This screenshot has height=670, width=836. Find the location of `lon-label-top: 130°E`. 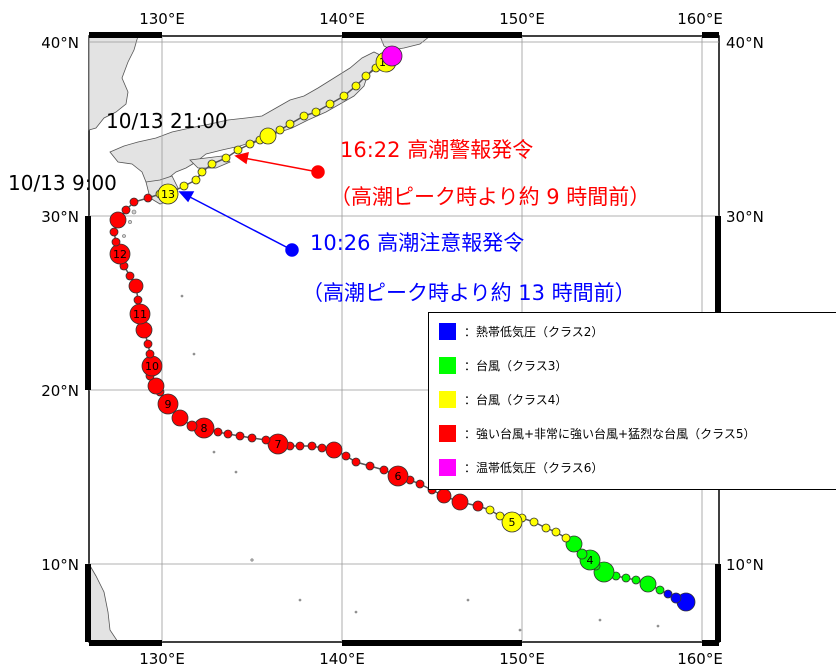

lon-label-top: 130°E is located at coordinates (162, 19).